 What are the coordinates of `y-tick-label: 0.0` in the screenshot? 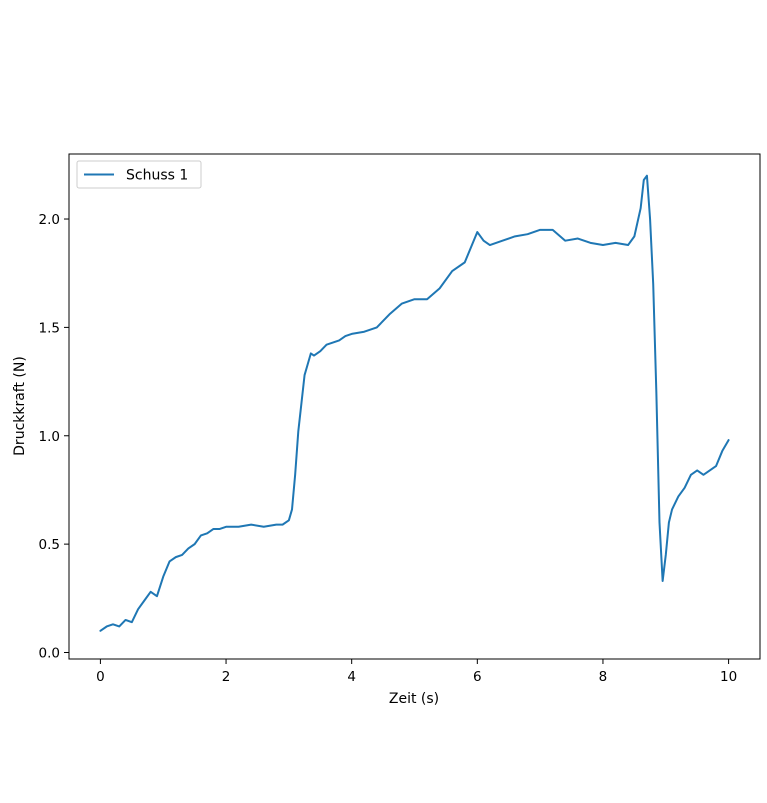 It's located at (49, 653).